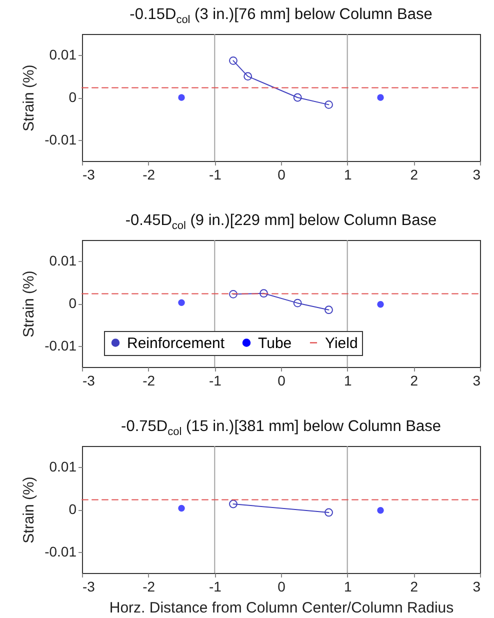 The height and width of the screenshot is (618, 494). Describe the element at coordinates (281, 222) in the screenshot. I see `chart-title: -0.45D$_{col}$ (9 in.)[229 mm] below Column Base` at that location.